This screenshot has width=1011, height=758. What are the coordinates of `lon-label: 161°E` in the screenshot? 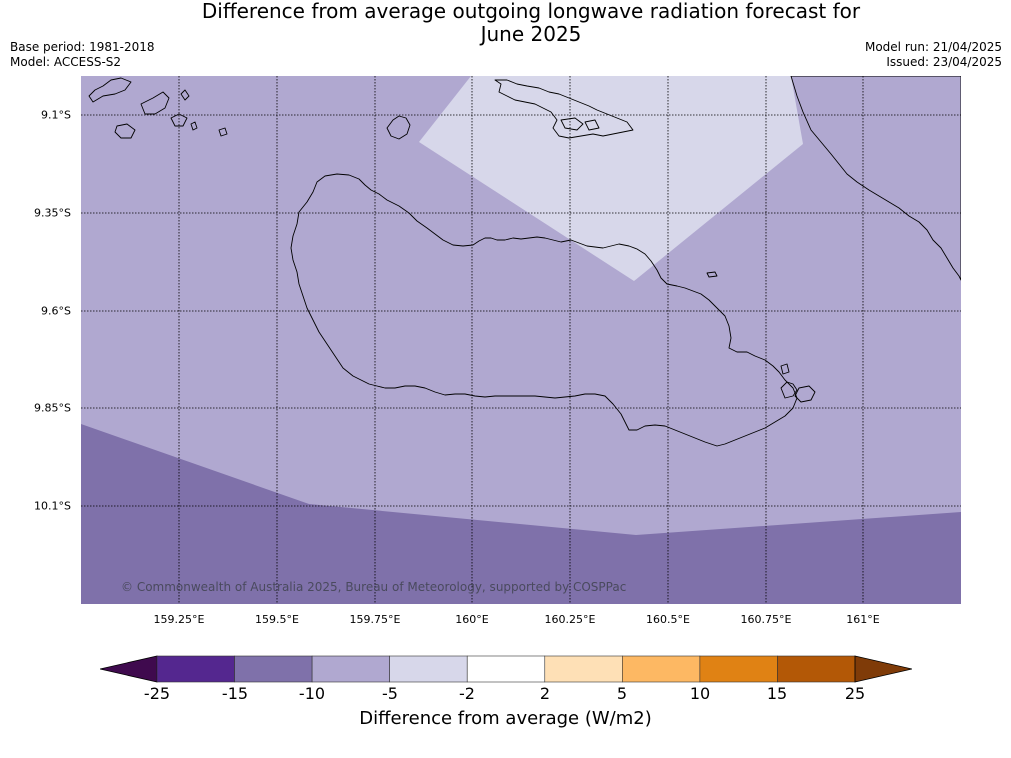 It's located at (863, 619).